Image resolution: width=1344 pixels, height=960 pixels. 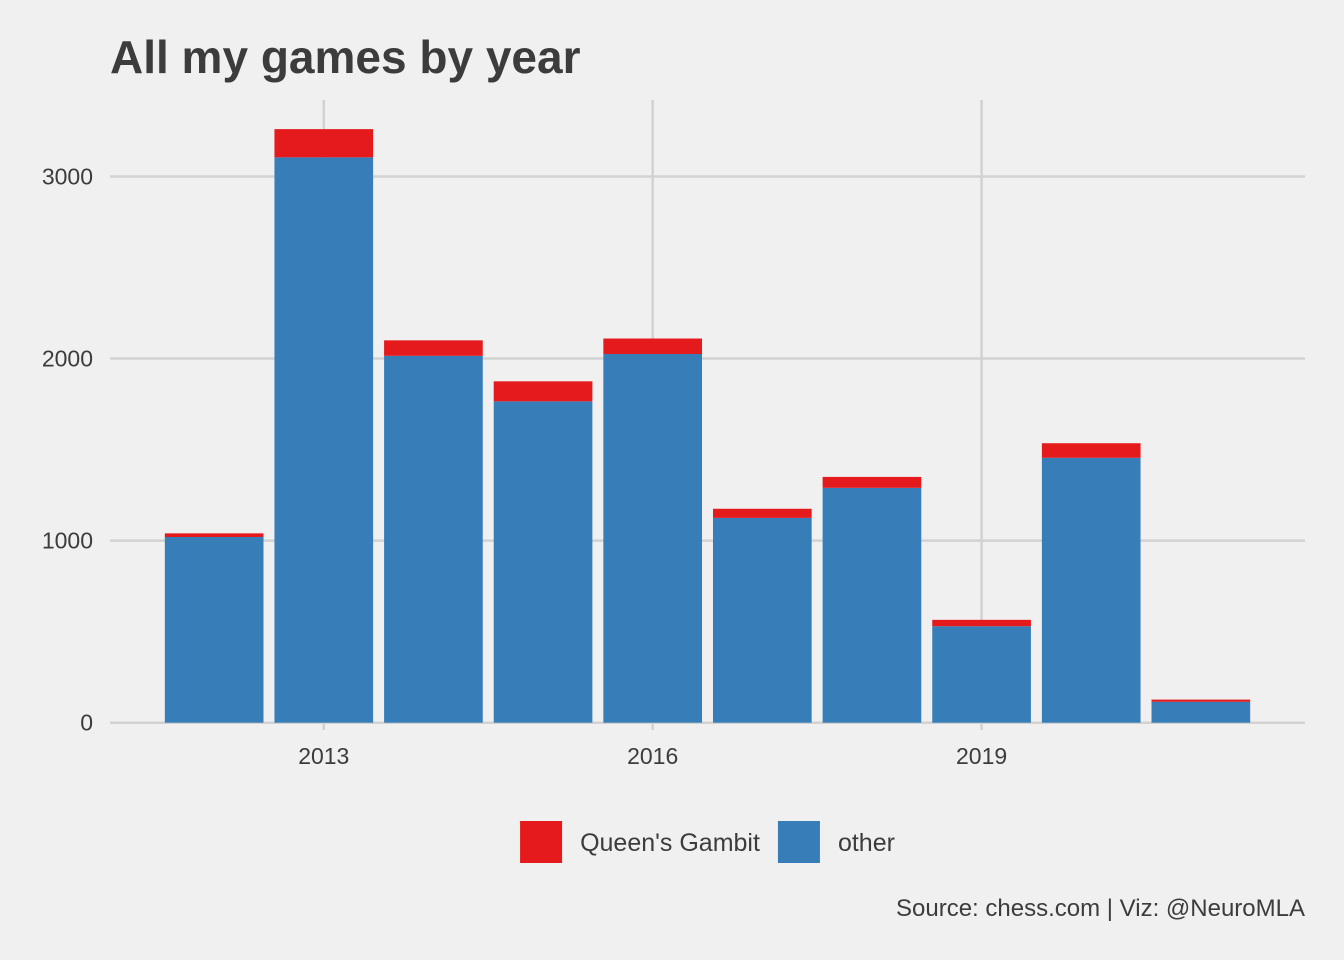 I want to click on bar-queen-s-gambit-2018, so click(x=872, y=482).